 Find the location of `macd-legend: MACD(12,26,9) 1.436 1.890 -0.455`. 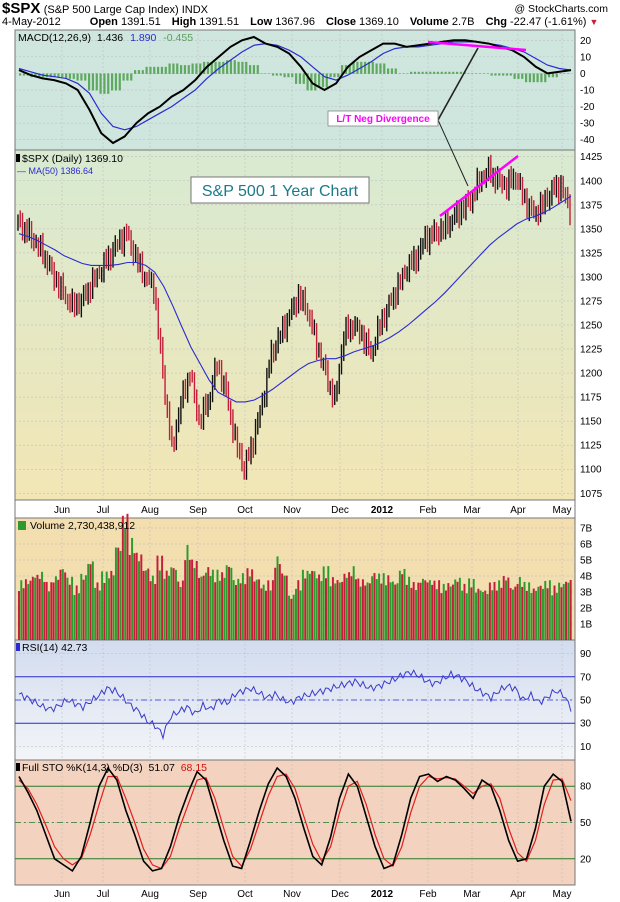

macd-legend: MACD(12,26,9) 1.436 1.890 -0.455 is located at coordinates (105, 38).